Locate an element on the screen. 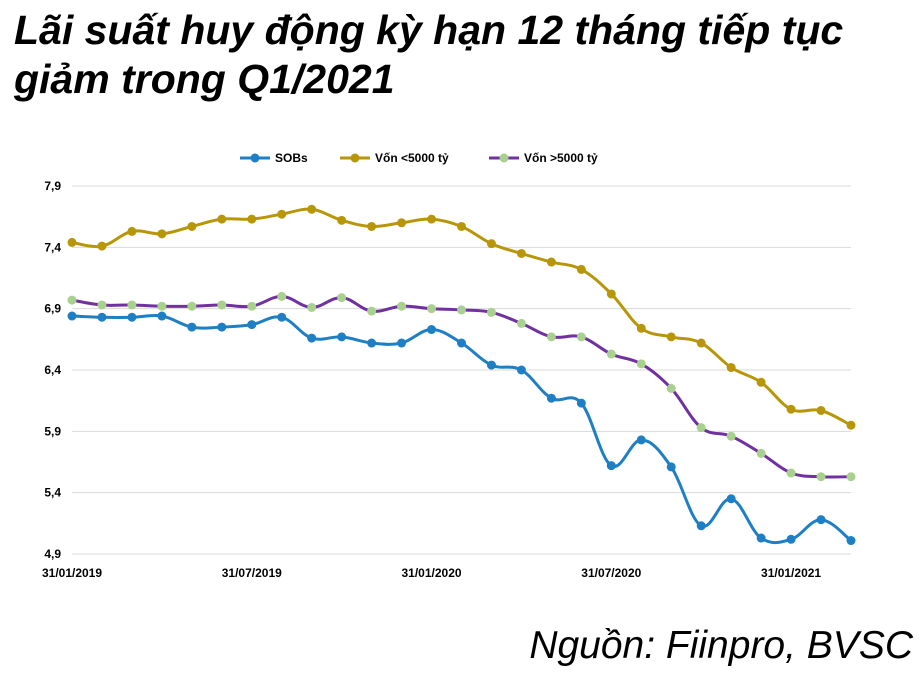  title-line-2: giảm trong Q1/2021 is located at coordinates (204, 79).